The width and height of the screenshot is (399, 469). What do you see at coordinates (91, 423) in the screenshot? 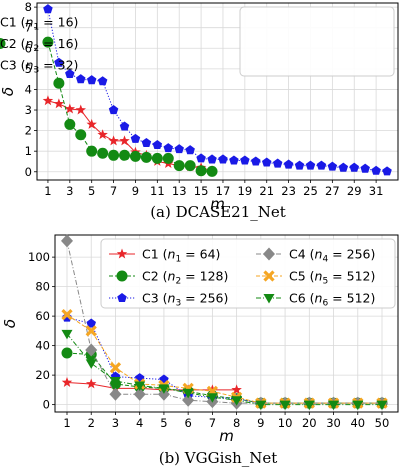
I see `x-tick-label: 2` at bounding box center [91, 423].